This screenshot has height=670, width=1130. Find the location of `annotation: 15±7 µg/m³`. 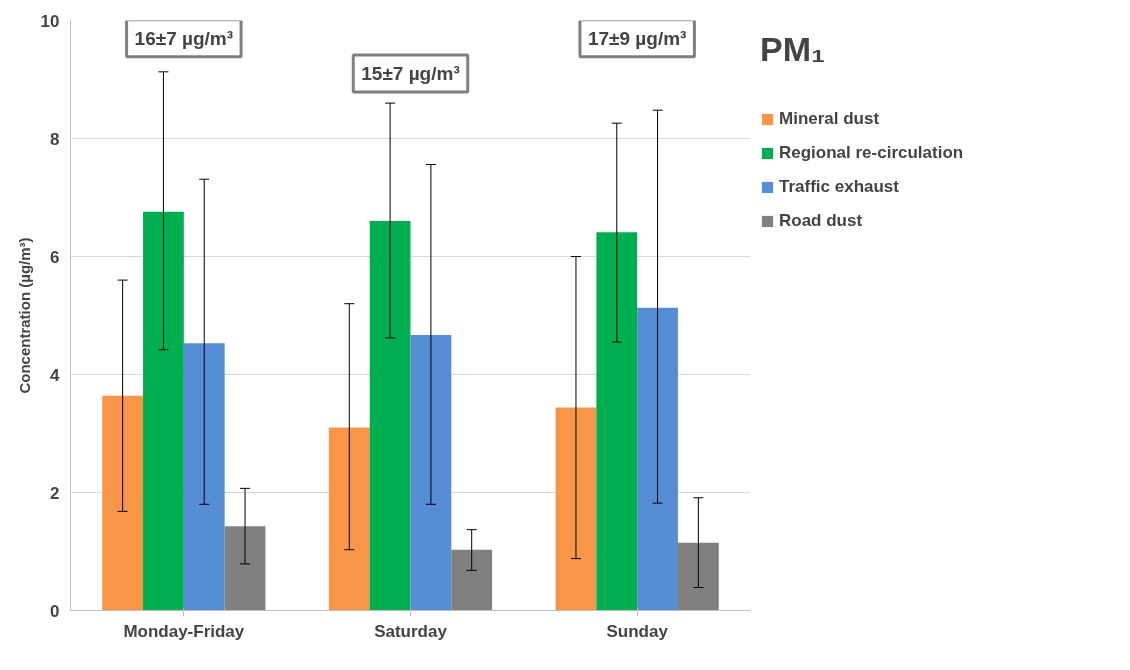

annotation: 15±7 µg/m³ is located at coordinates (410, 74).